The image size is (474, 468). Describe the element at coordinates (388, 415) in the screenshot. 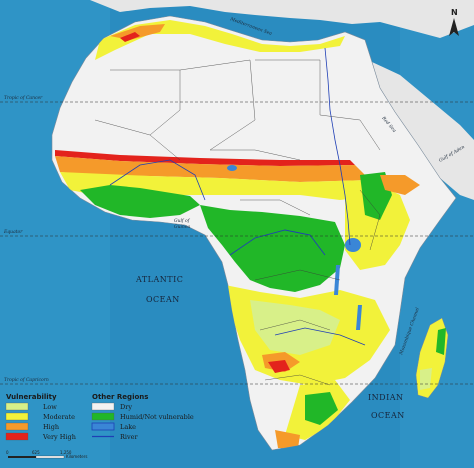

I see `indian-ocean-label-2: OCEAN` at that location.